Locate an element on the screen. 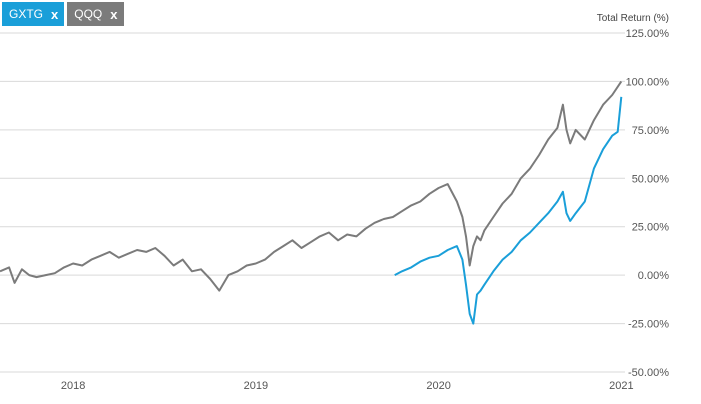  ticker-chips: GXTG x QQQ x is located at coordinates (63, 14).